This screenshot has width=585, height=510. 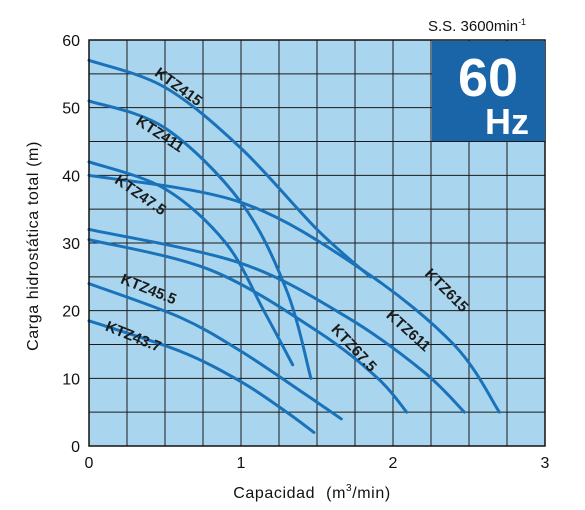 What do you see at coordinates (89, 463) in the screenshot?
I see `x-tick-label: 0` at bounding box center [89, 463].